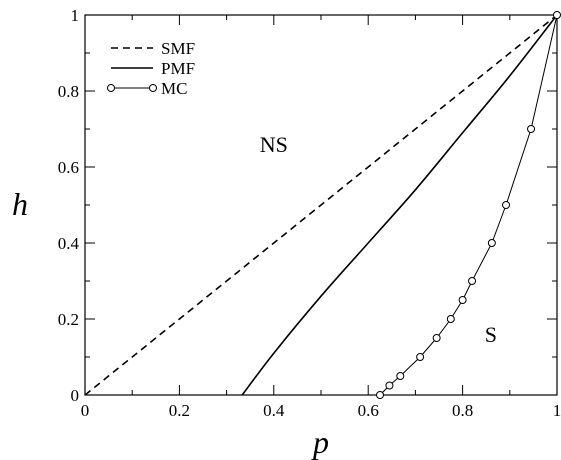  Describe the element at coordinates (320, 442) in the screenshot. I see `x-axis-label: p` at that location.